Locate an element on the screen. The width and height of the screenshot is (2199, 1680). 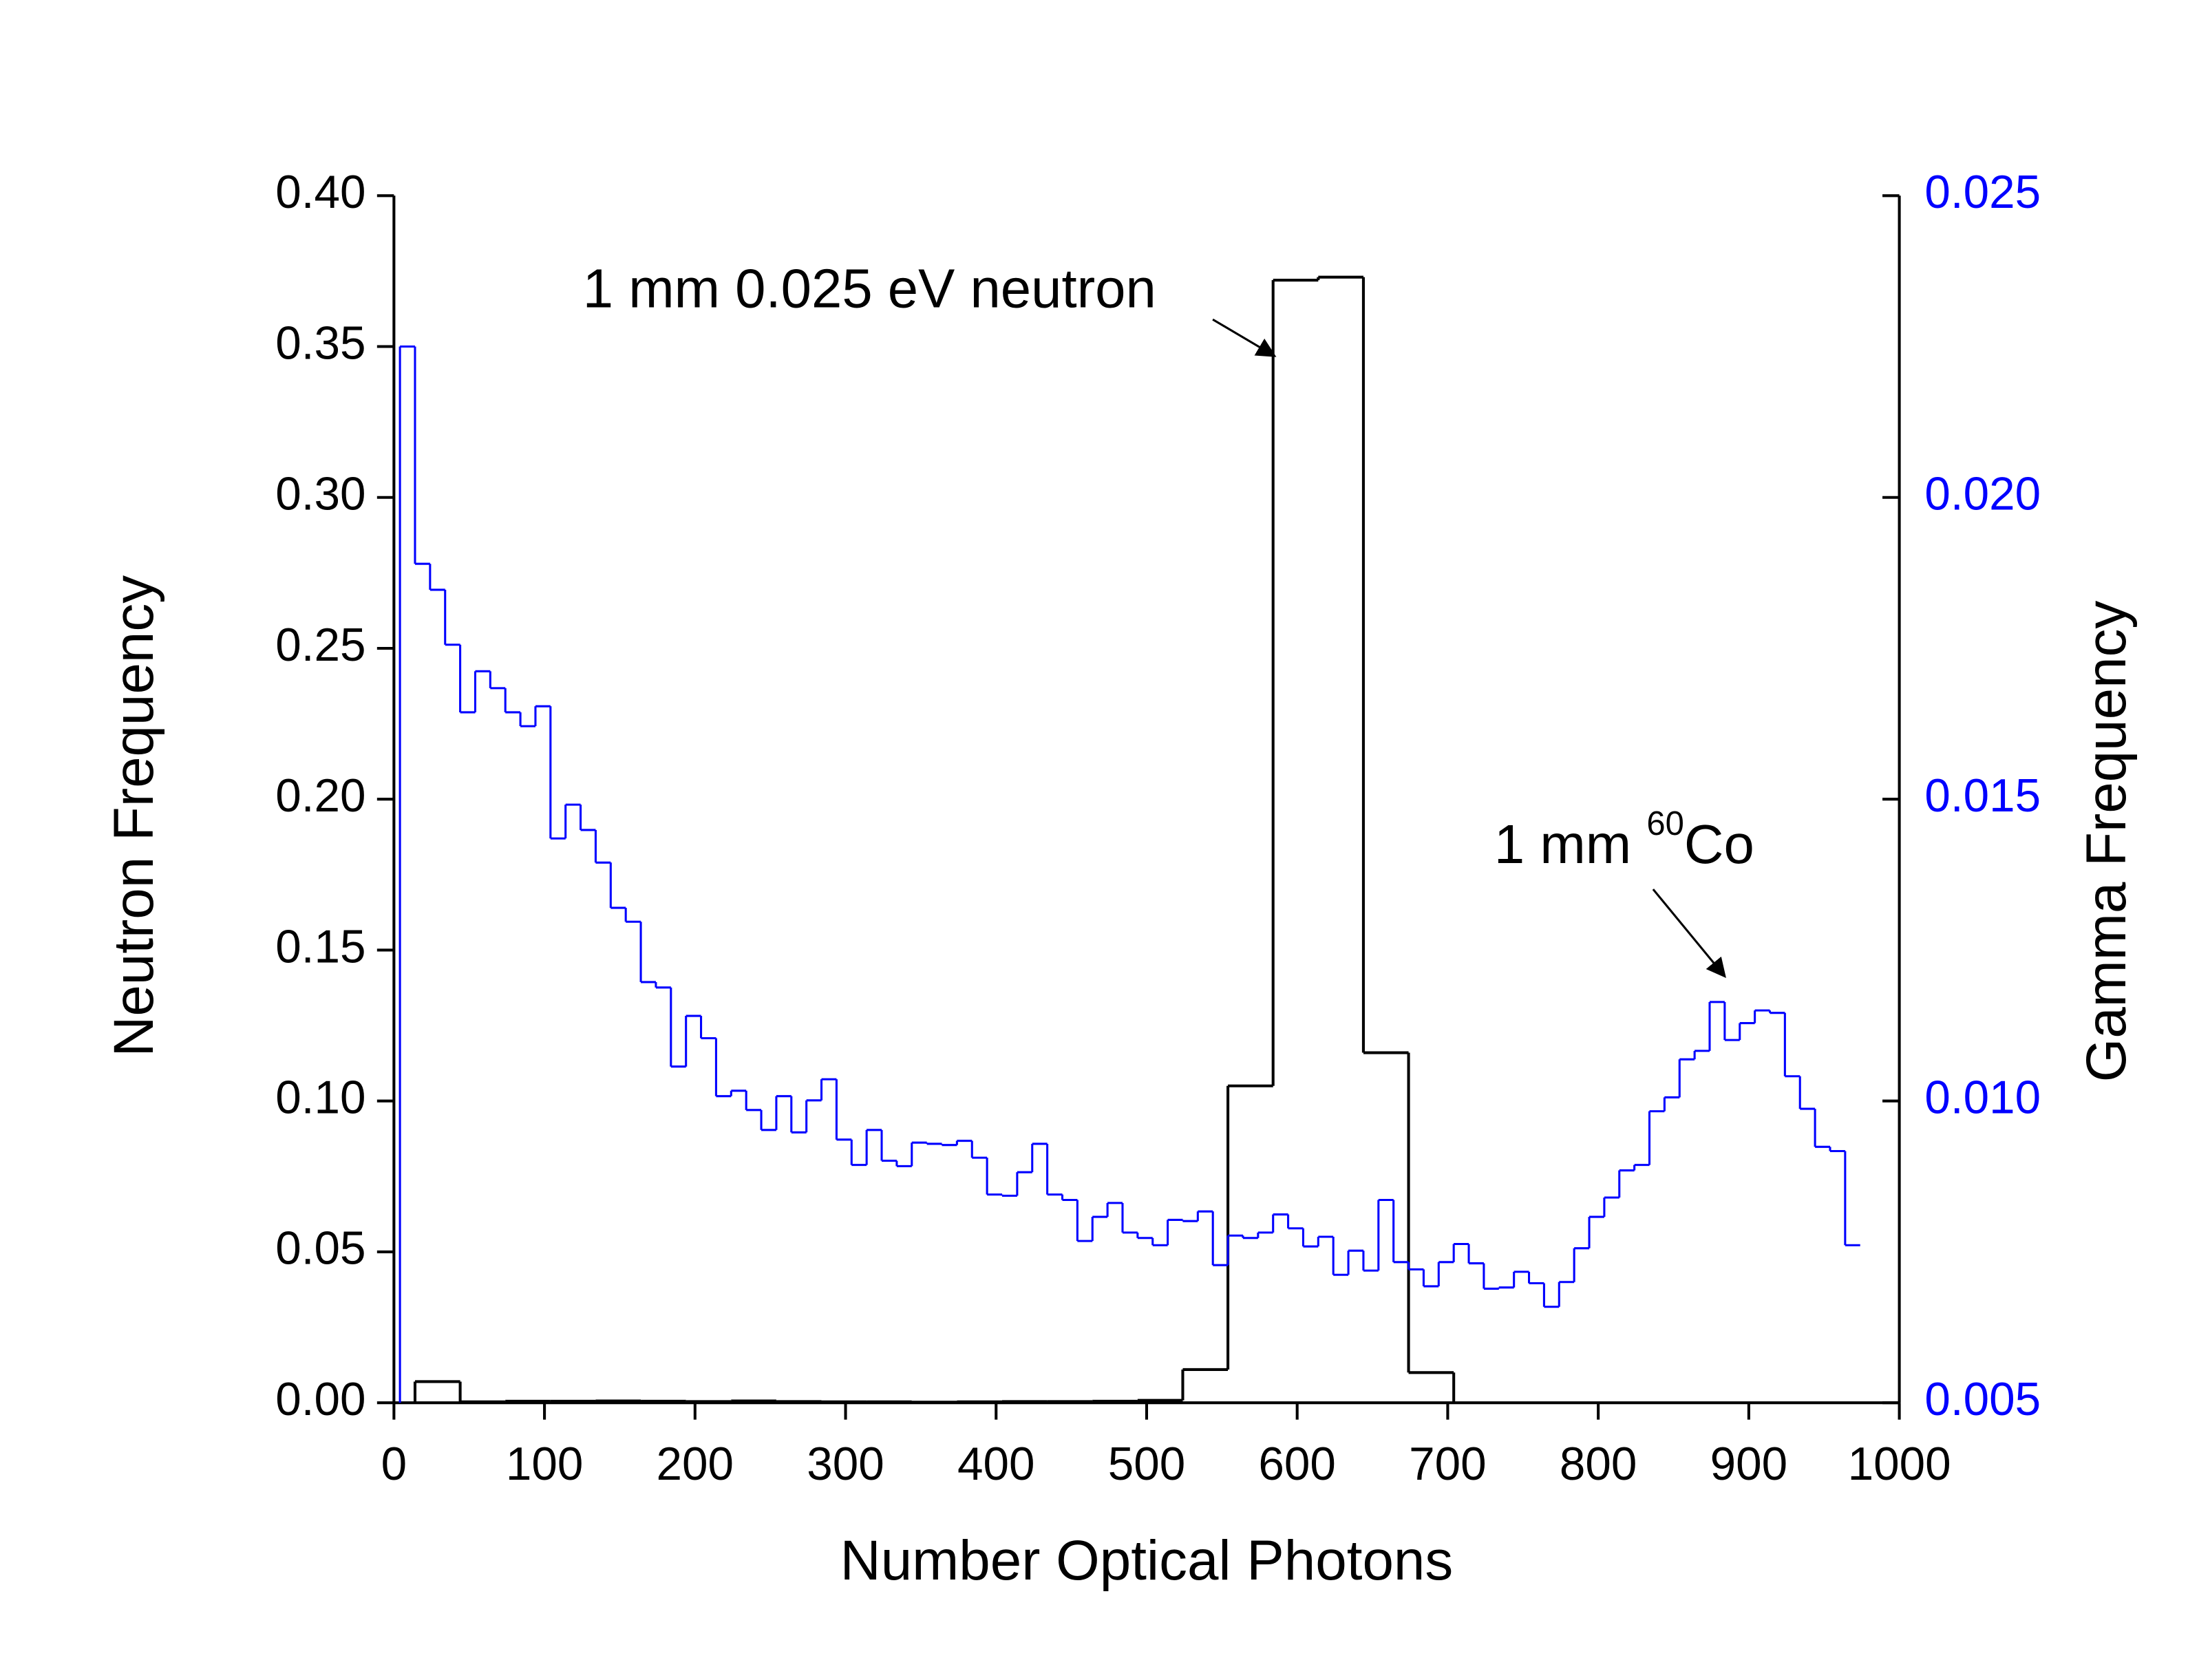
annotation-text: 1 mm is located at coordinates (1570, 844).